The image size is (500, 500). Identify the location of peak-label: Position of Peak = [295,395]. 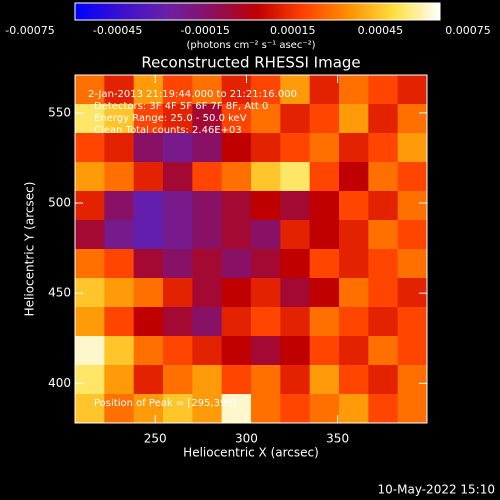
(165, 403).